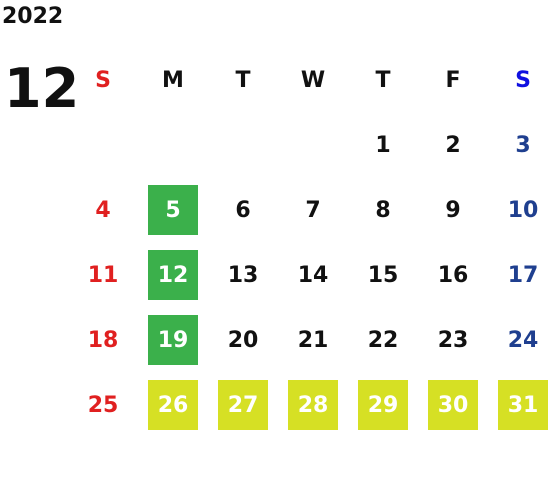  What do you see at coordinates (453, 210) in the screenshot?
I see `day: 9` at bounding box center [453, 210].